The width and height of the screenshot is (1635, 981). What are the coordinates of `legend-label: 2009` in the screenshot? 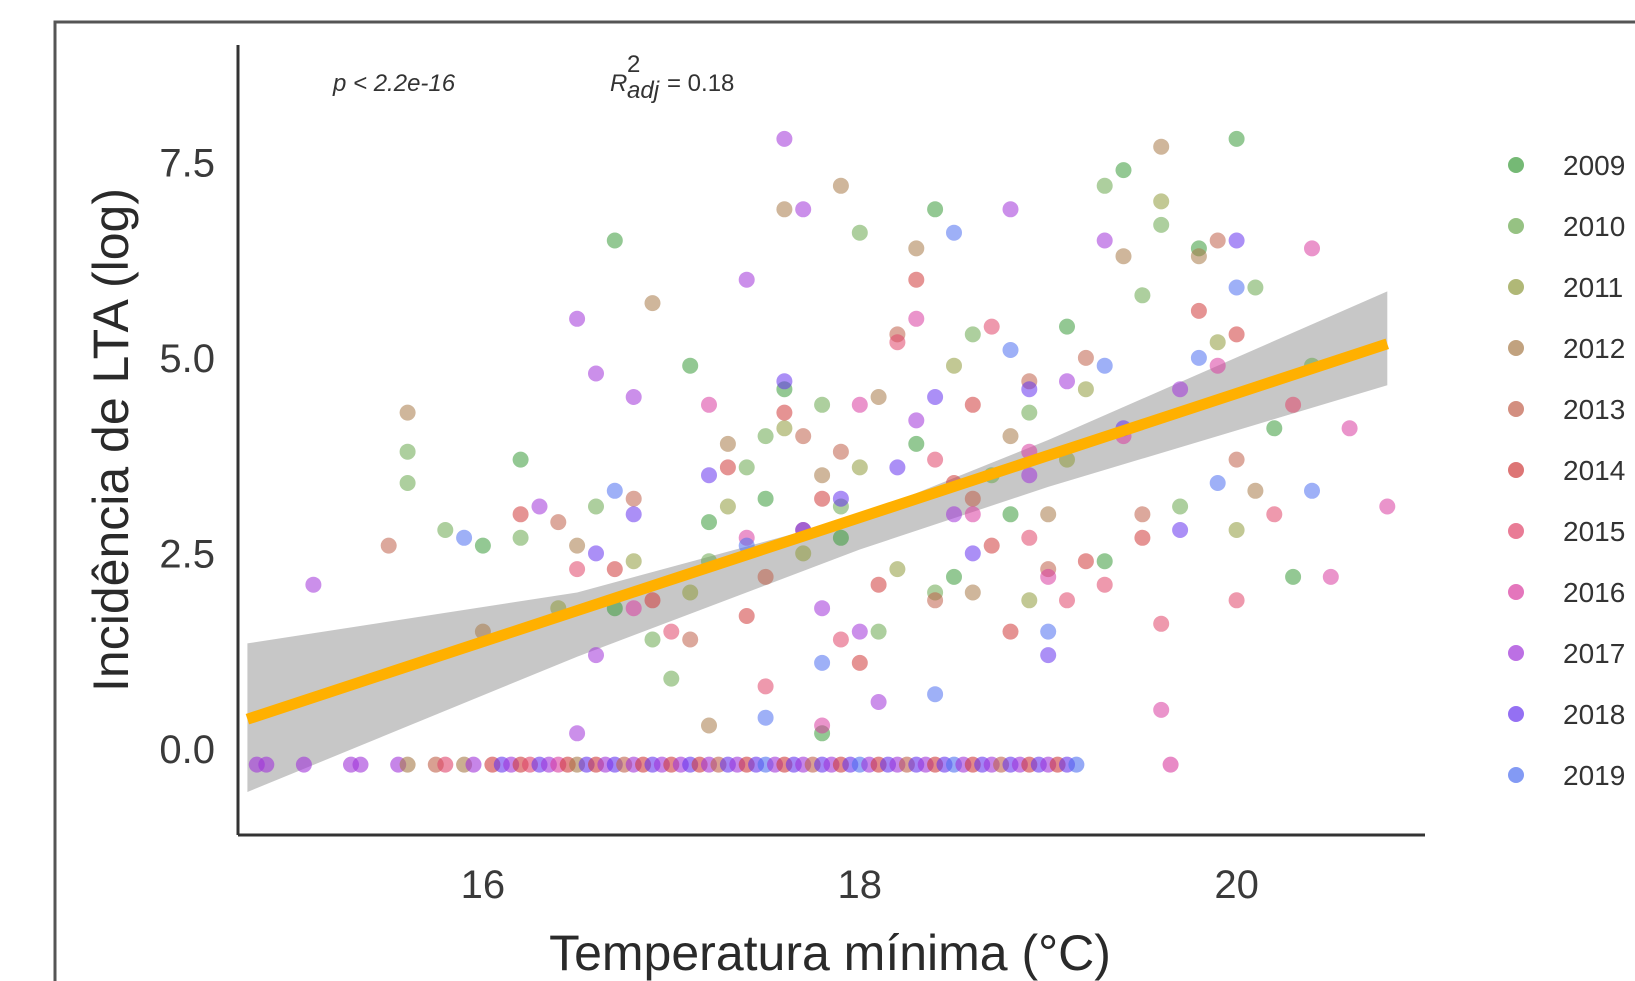 It's located at (1594, 165).